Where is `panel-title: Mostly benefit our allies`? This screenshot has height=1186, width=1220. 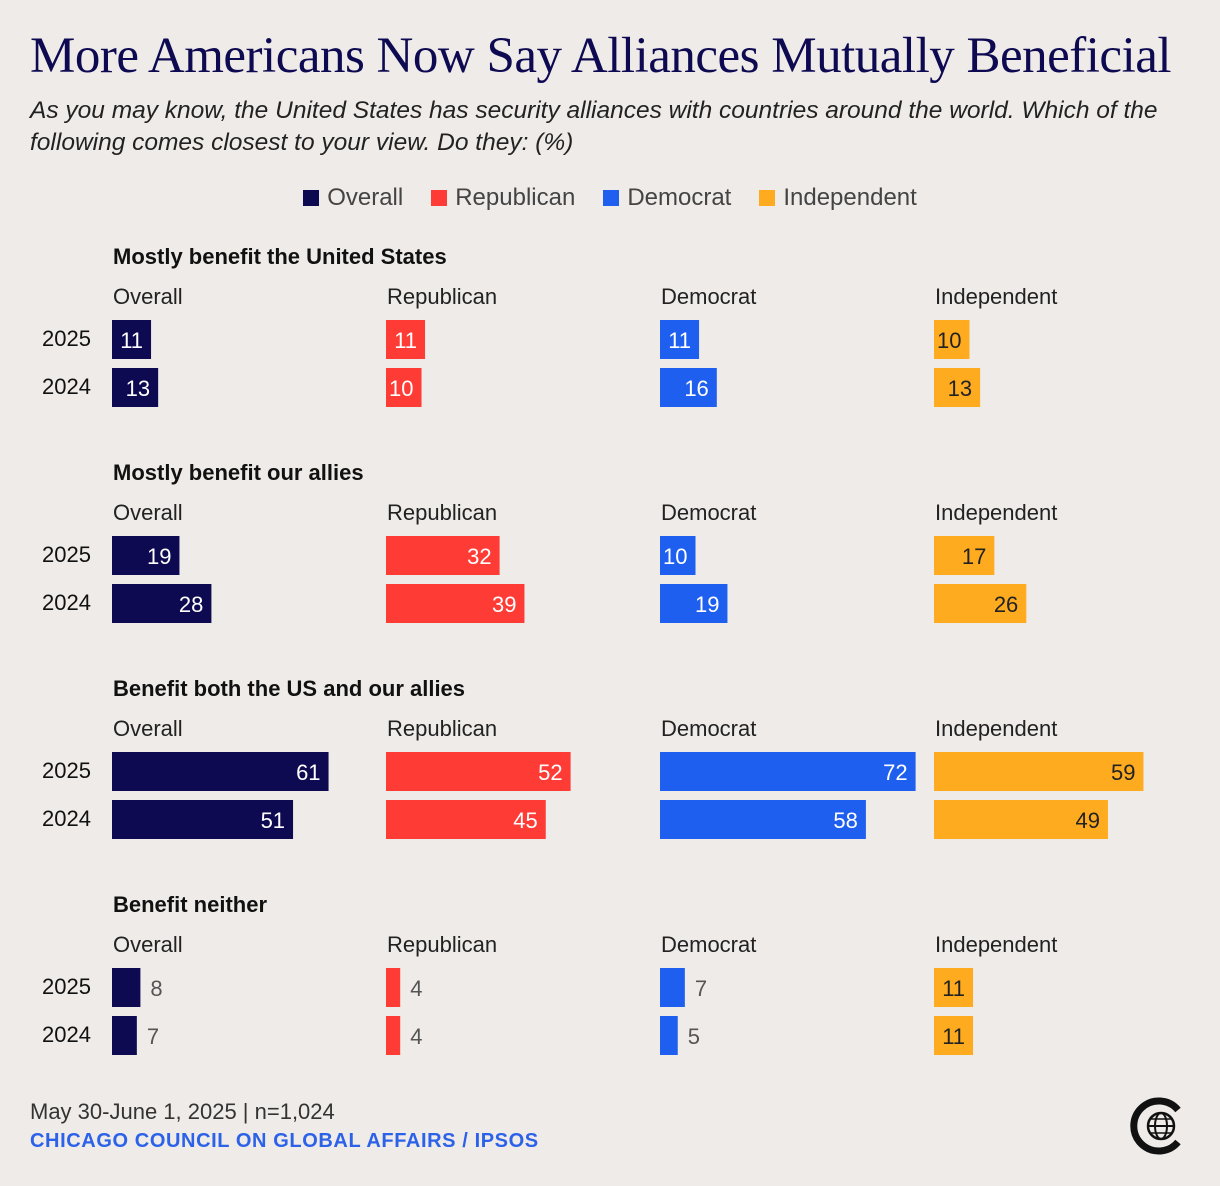 panel-title: Mostly benefit our allies is located at coordinates (238, 472).